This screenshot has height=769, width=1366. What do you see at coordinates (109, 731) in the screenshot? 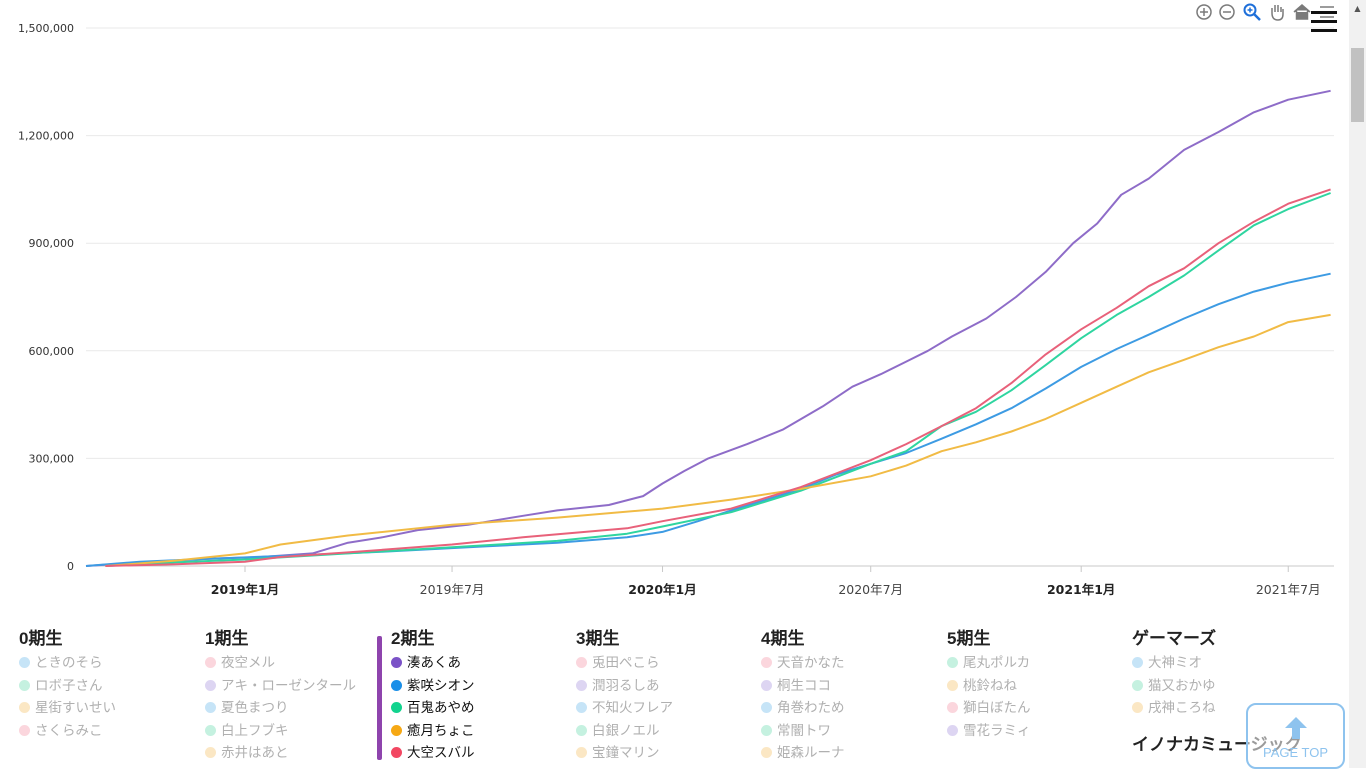
I see `legend-item: さくらみこ` at bounding box center [109, 731].